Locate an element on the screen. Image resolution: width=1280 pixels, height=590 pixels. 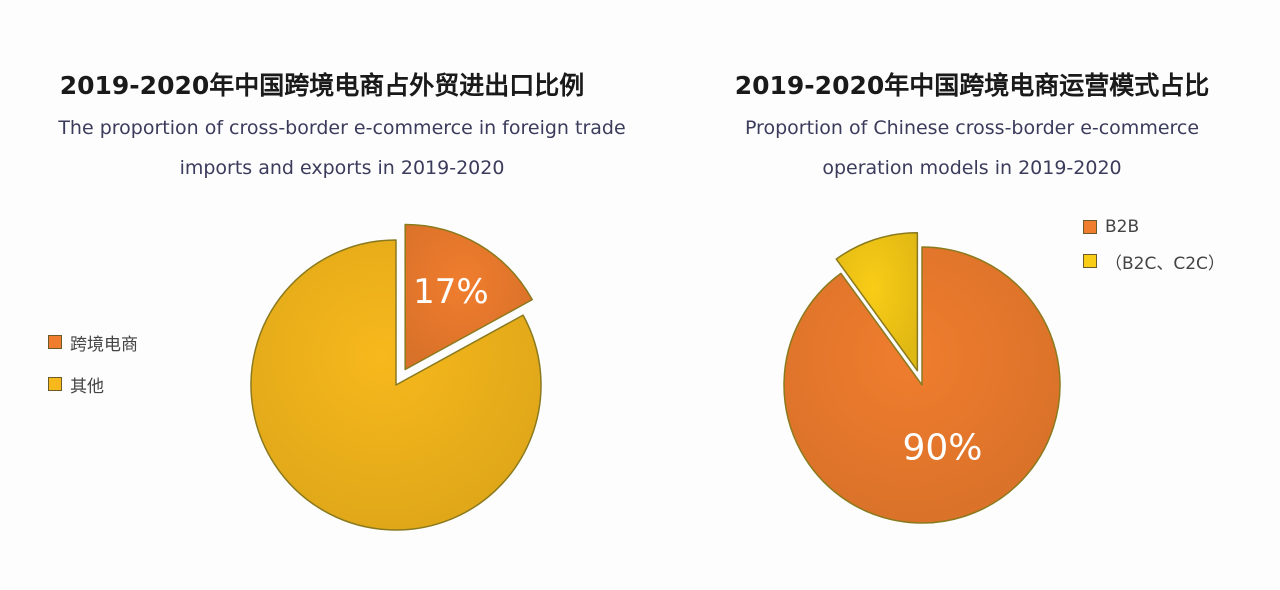
legend-label: （B2C、C2C） is located at coordinates (1165, 263).